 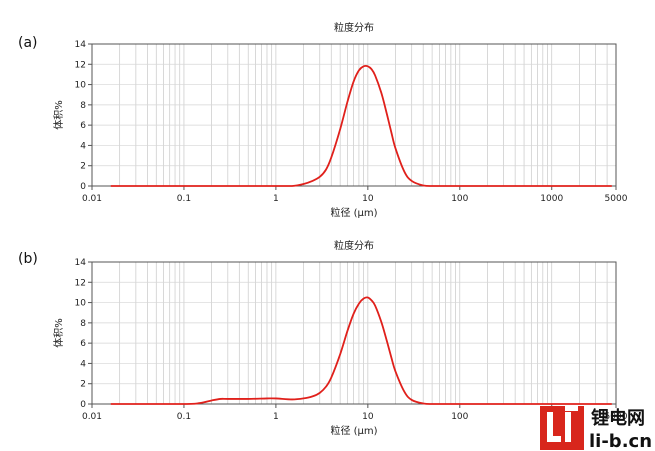 I want to click on watermark-logo-box, so click(x=562, y=428).